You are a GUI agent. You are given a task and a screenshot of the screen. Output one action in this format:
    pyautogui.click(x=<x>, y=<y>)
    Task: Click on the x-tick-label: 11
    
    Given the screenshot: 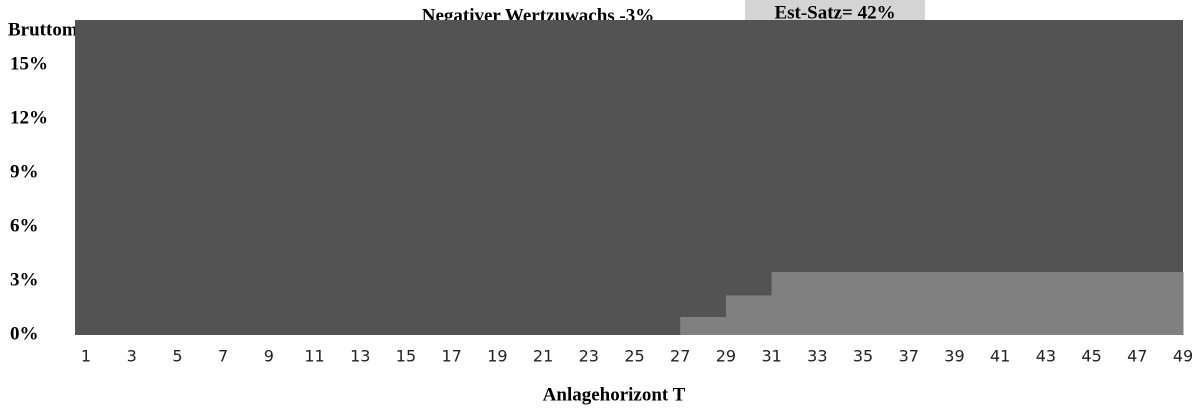 What is the action you would take?
    pyautogui.click(x=314, y=356)
    